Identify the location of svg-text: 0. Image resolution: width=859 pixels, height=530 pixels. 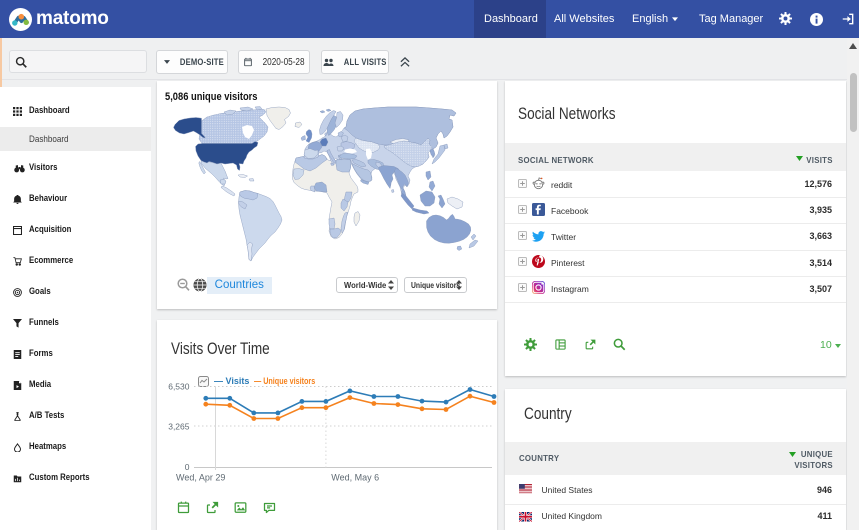
(187, 467).